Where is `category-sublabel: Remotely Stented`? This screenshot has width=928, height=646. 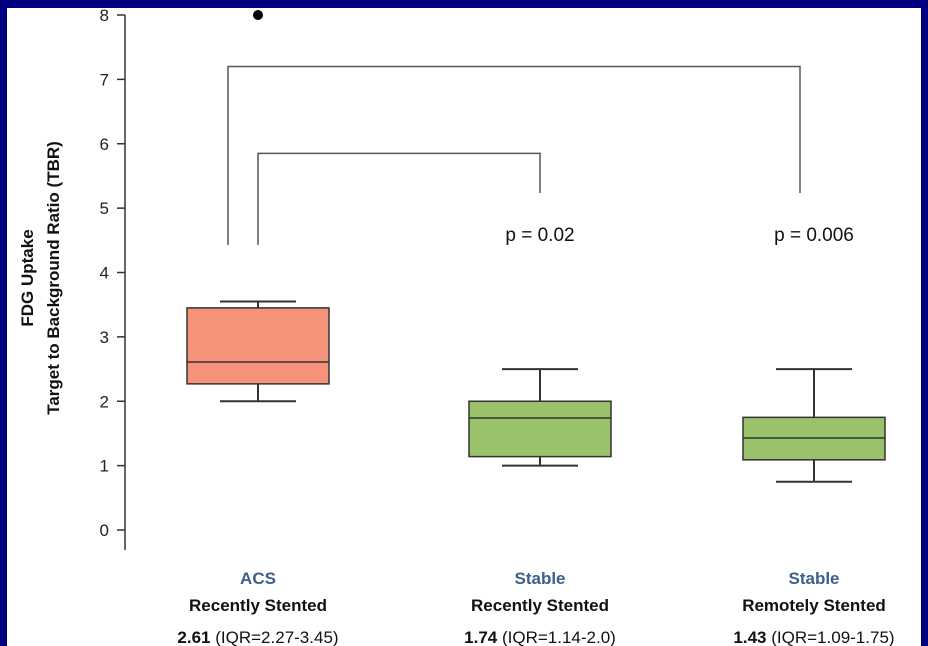
category-sublabel: Remotely Stented is located at coordinates (814, 605).